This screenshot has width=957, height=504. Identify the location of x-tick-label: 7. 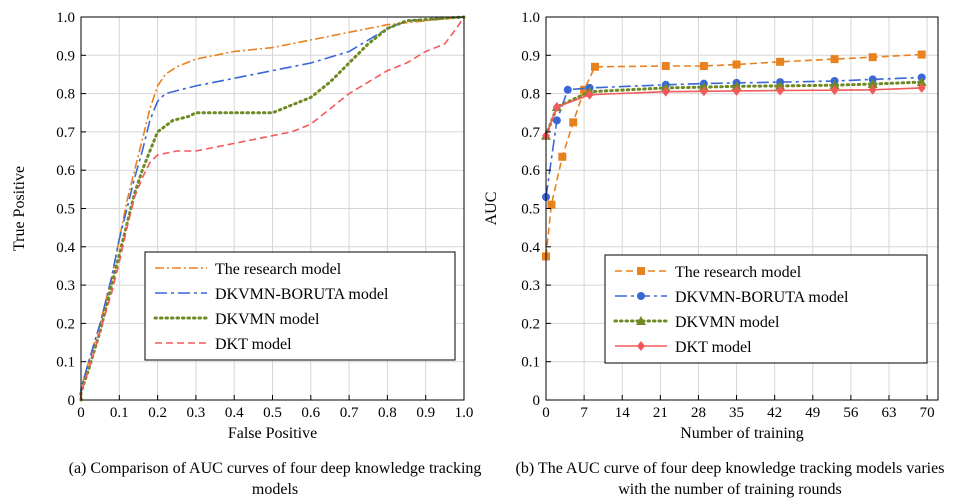
(584, 413).